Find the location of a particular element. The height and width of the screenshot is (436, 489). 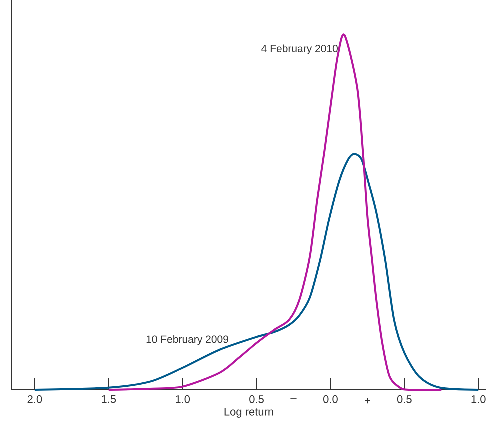

x-axis-title: Log return is located at coordinates (249, 413).